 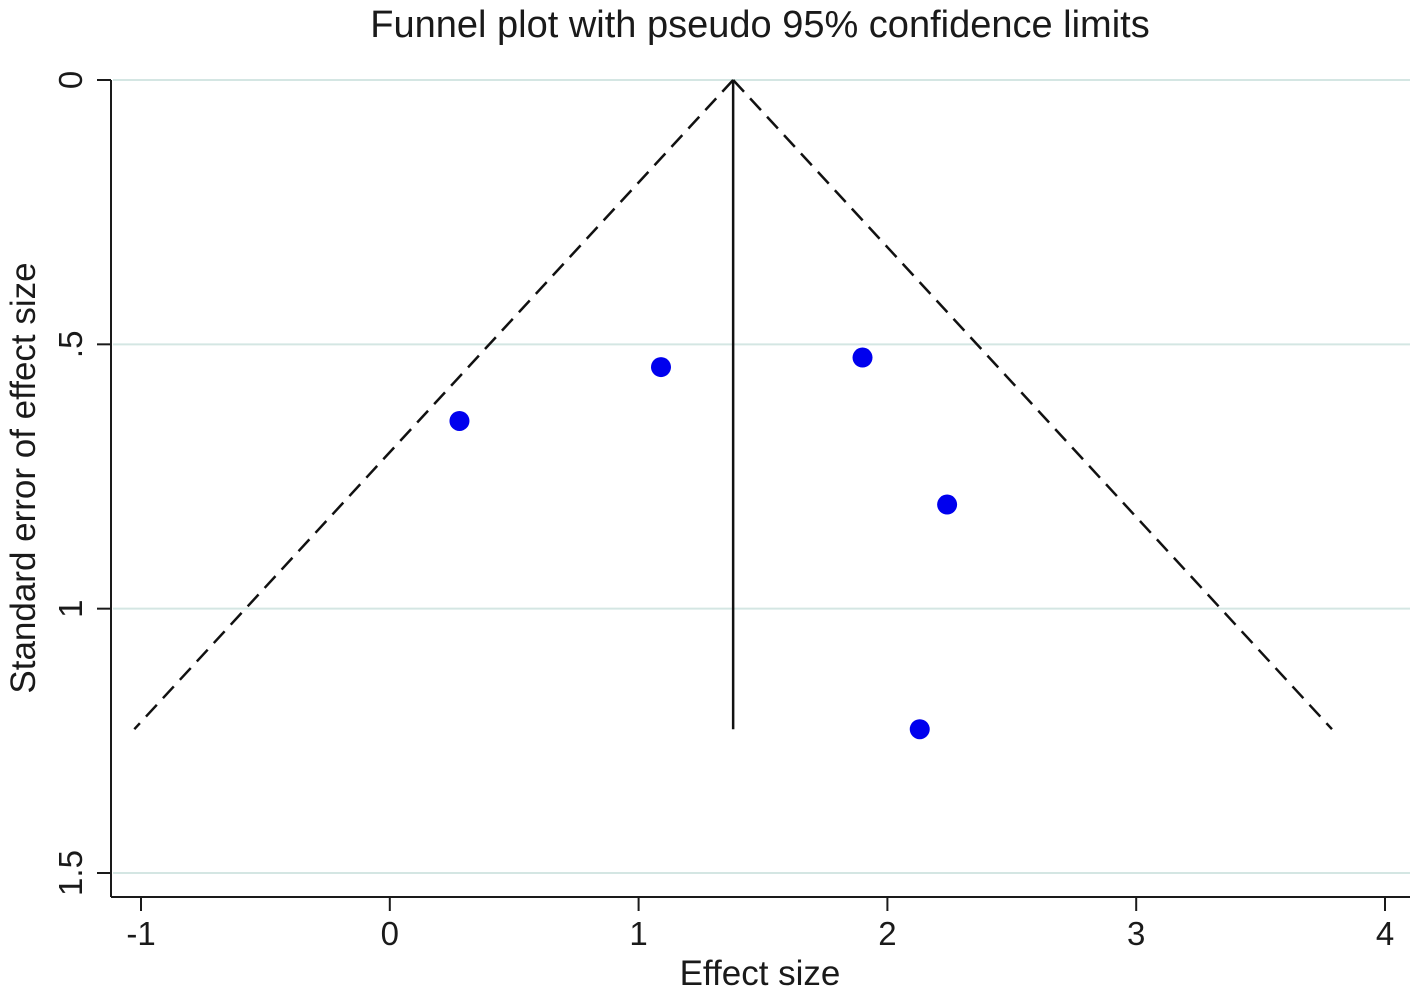 What do you see at coordinates (70, 873) in the screenshot?
I see `y-tick-label: 1.5` at bounding box center [70, 873].